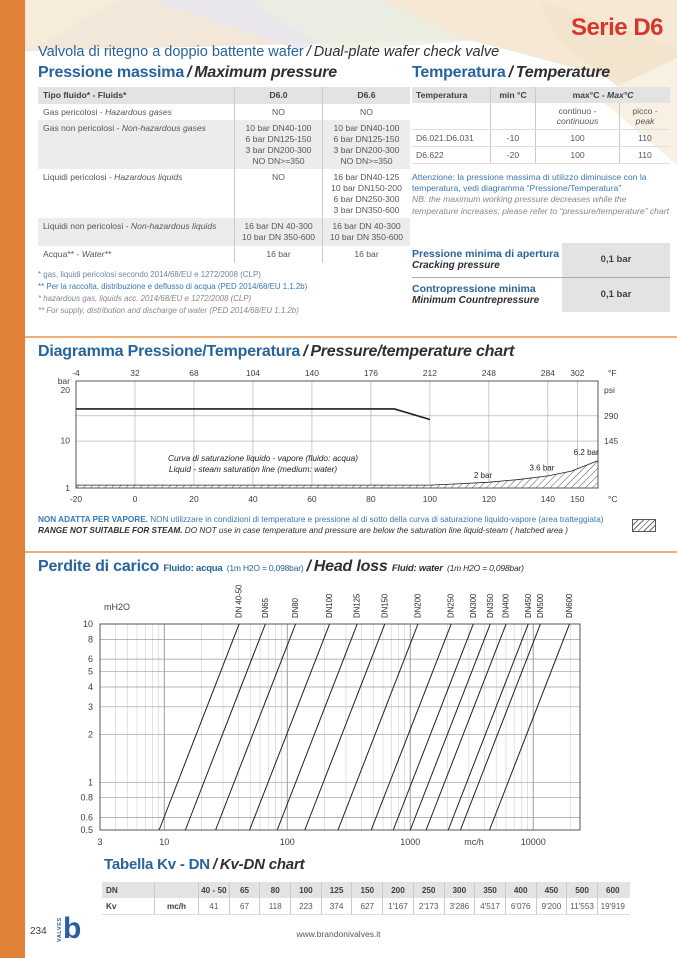  What do you see at coordinates (489, 906) in the screenshot?
I see `table-cell: 4'517` at bounding box center [489, 906].